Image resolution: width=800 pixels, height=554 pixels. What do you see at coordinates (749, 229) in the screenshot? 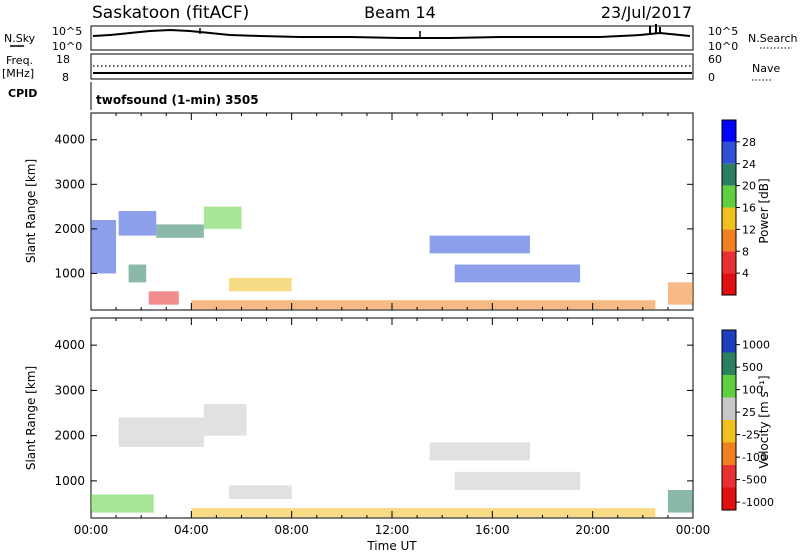
I see `colorbar-tick-label: 12` at bounding box center [749, 229].